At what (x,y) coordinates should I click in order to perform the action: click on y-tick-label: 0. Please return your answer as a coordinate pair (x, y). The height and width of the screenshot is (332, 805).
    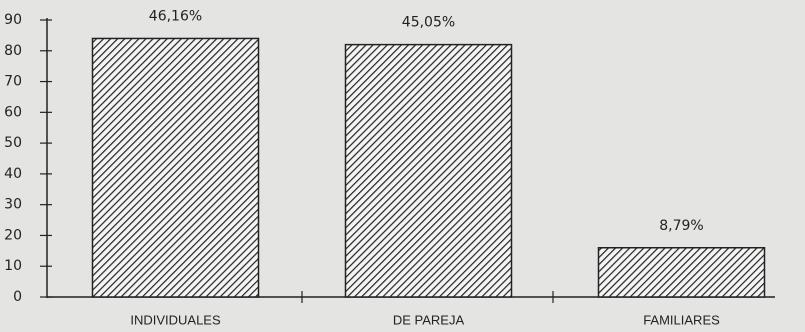
    Looking at the image, I should click on (17, 297).